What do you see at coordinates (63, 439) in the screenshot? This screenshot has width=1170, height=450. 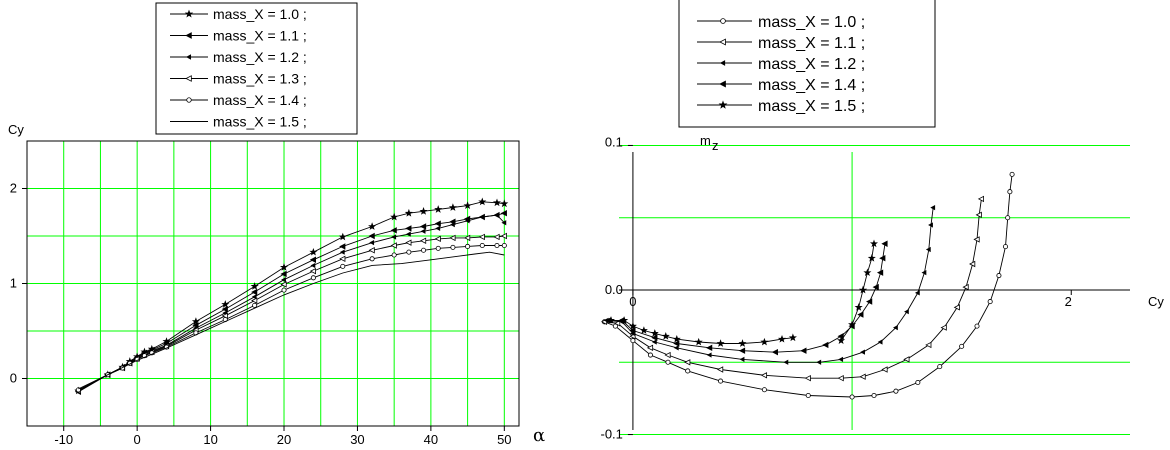 I see `x-tick-label: -10` at bounding box center [63, 439].